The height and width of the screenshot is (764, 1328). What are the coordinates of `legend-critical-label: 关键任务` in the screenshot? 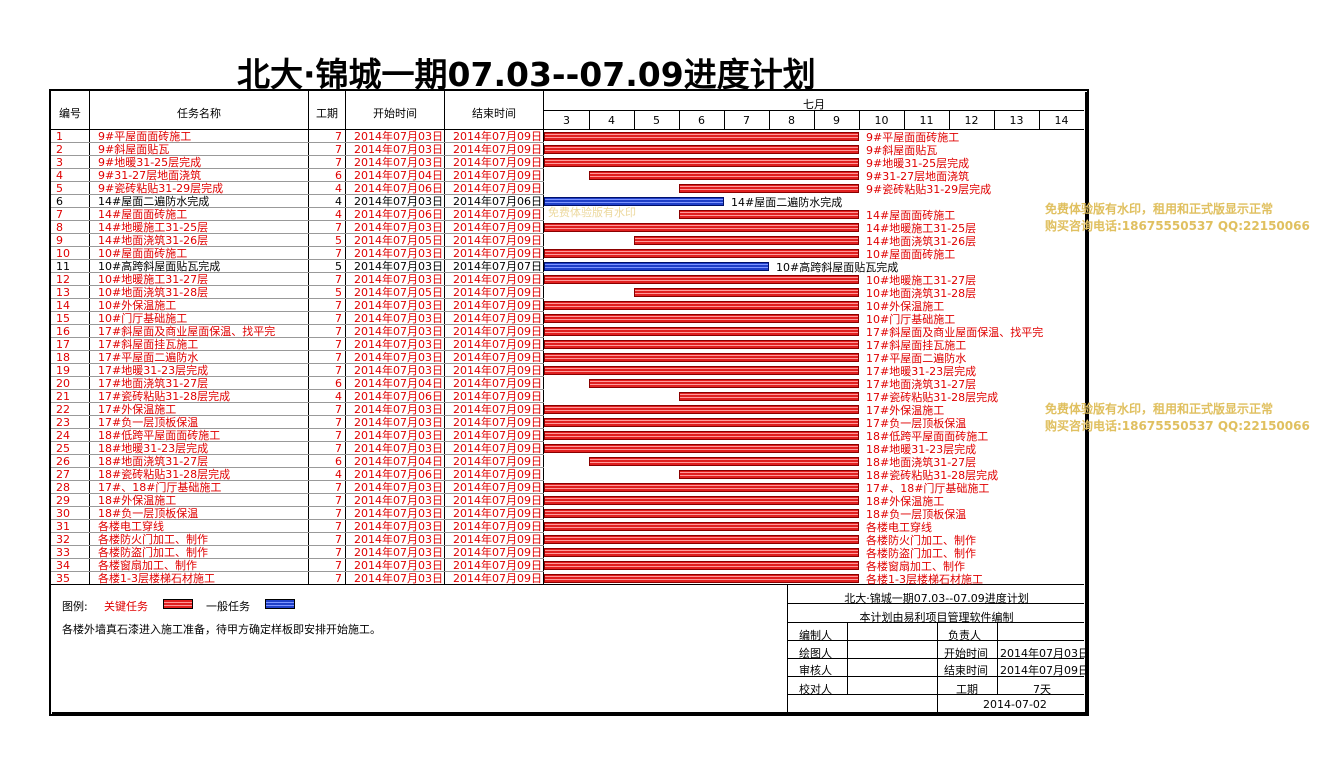 It's located at (126, 606).